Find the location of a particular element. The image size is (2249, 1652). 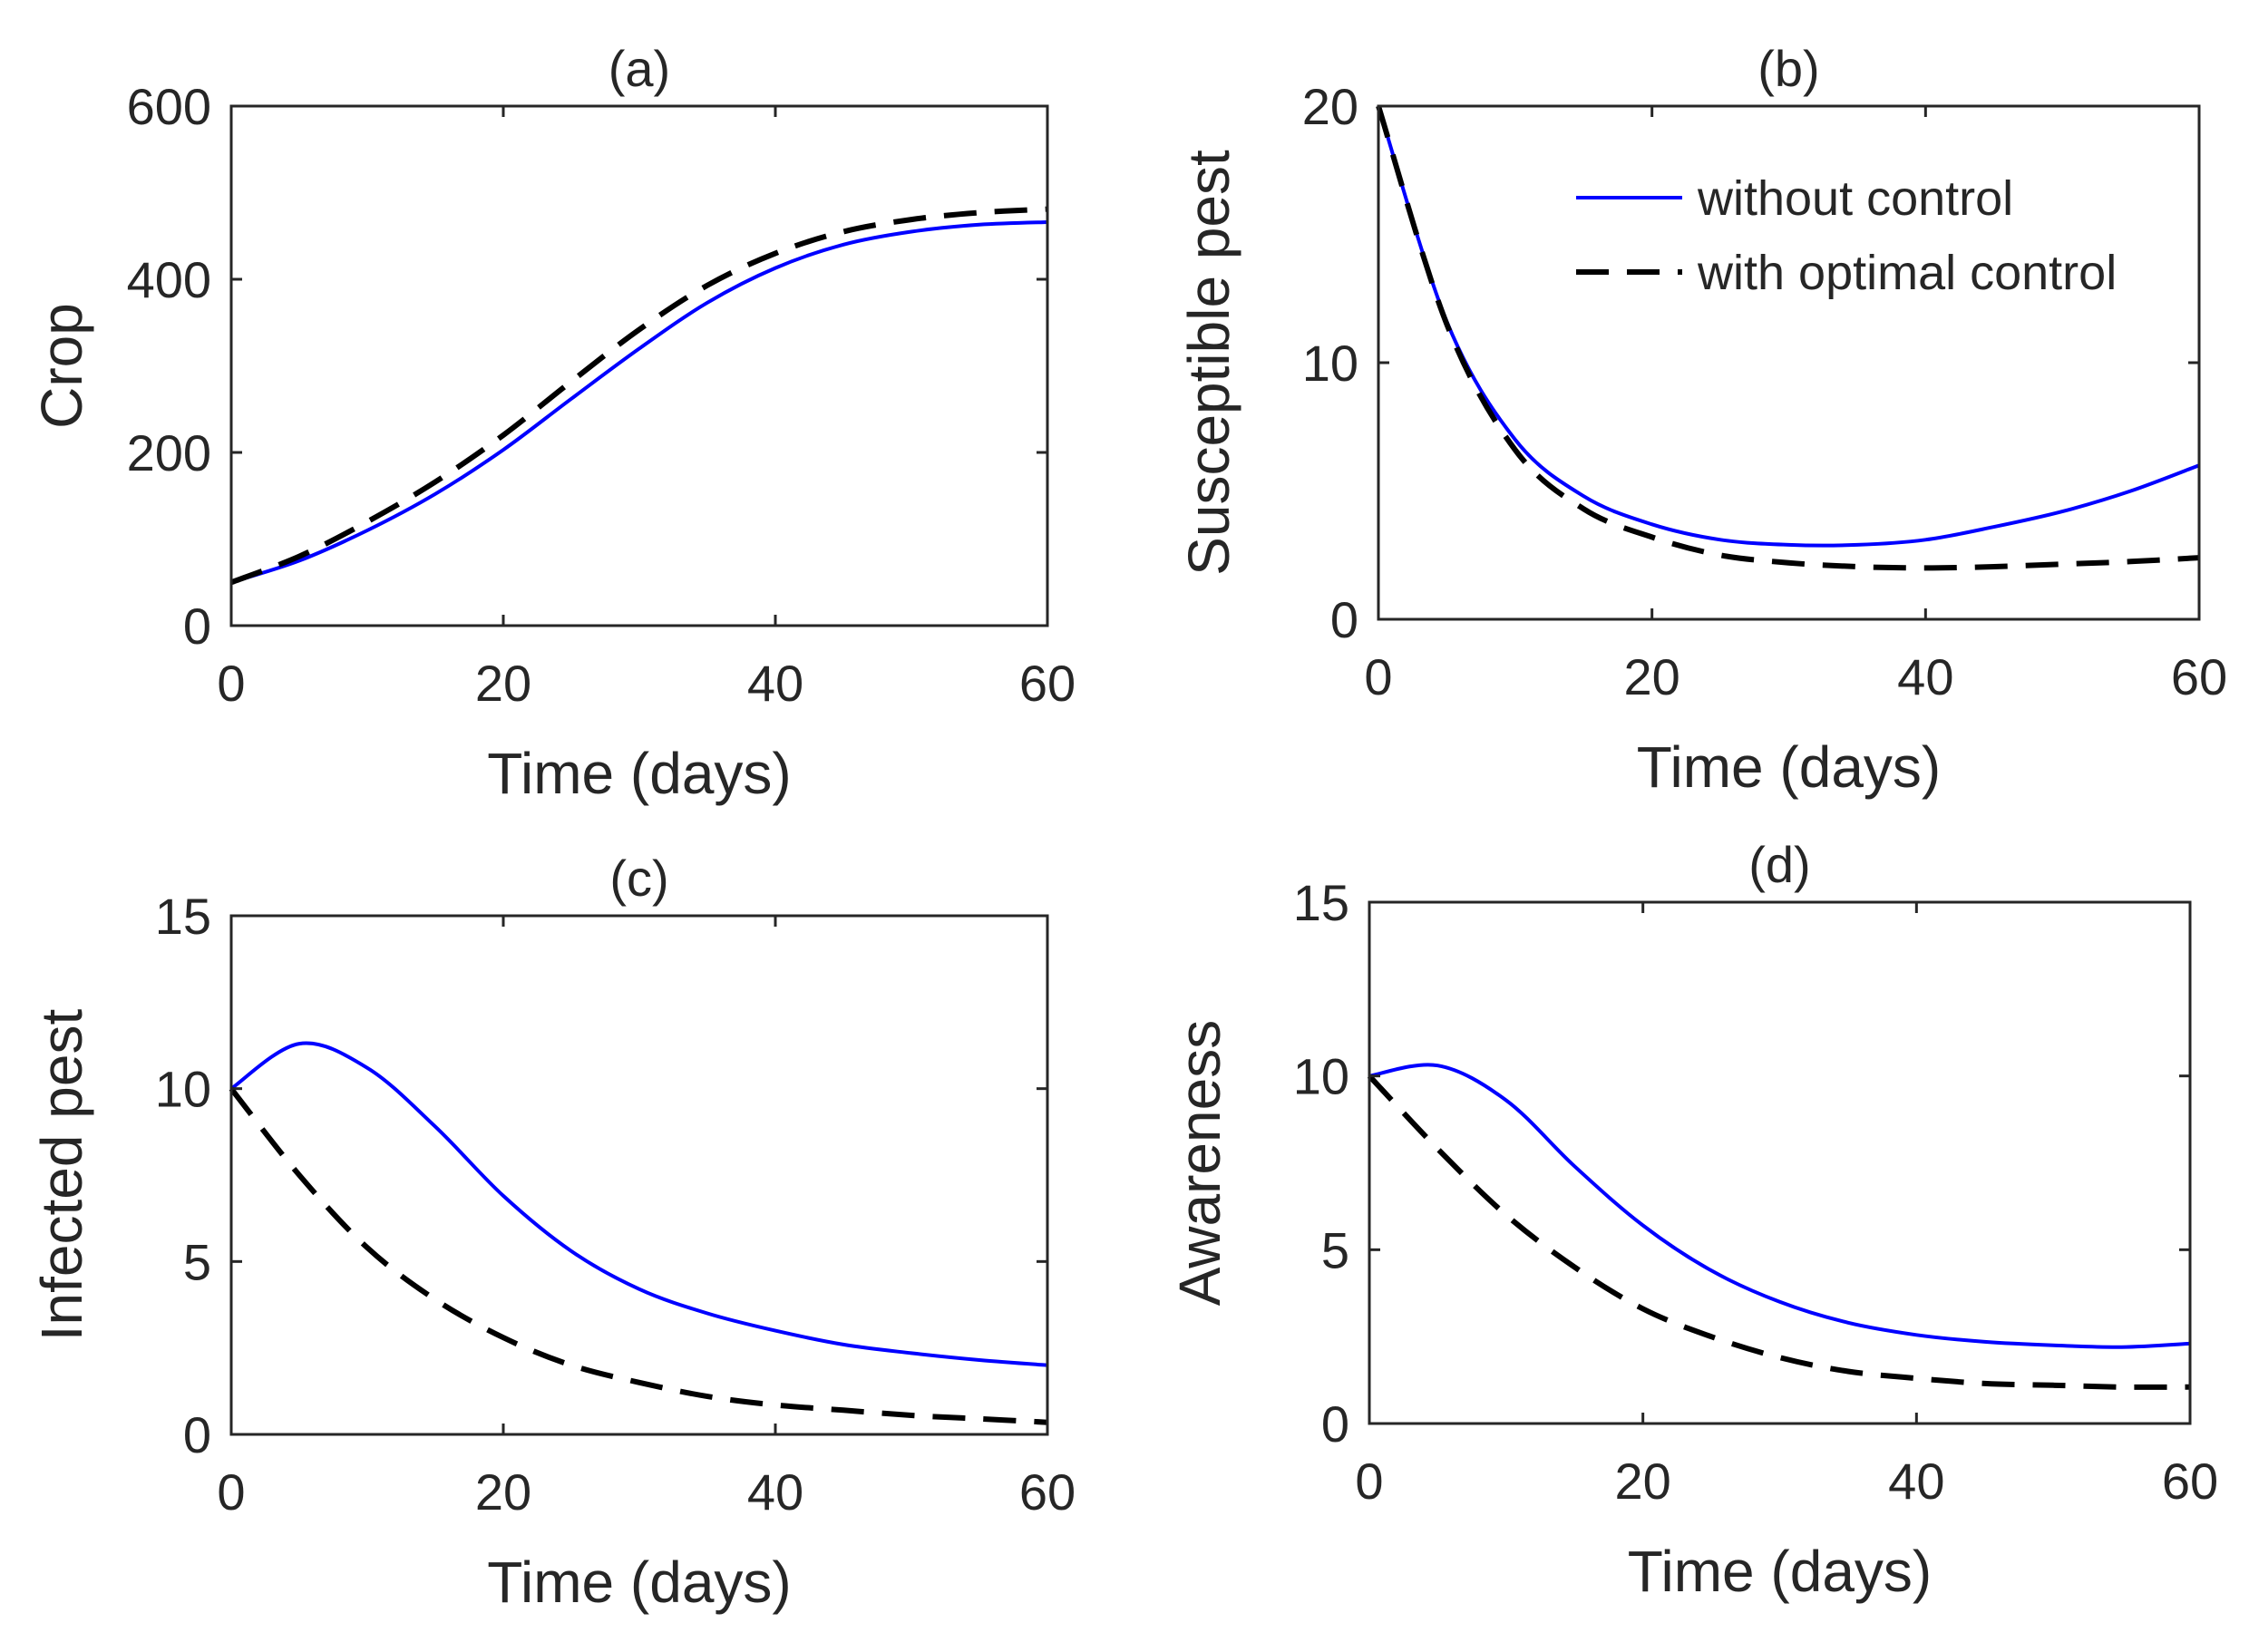

axes-frame-a is located at coordinates (639, 365).